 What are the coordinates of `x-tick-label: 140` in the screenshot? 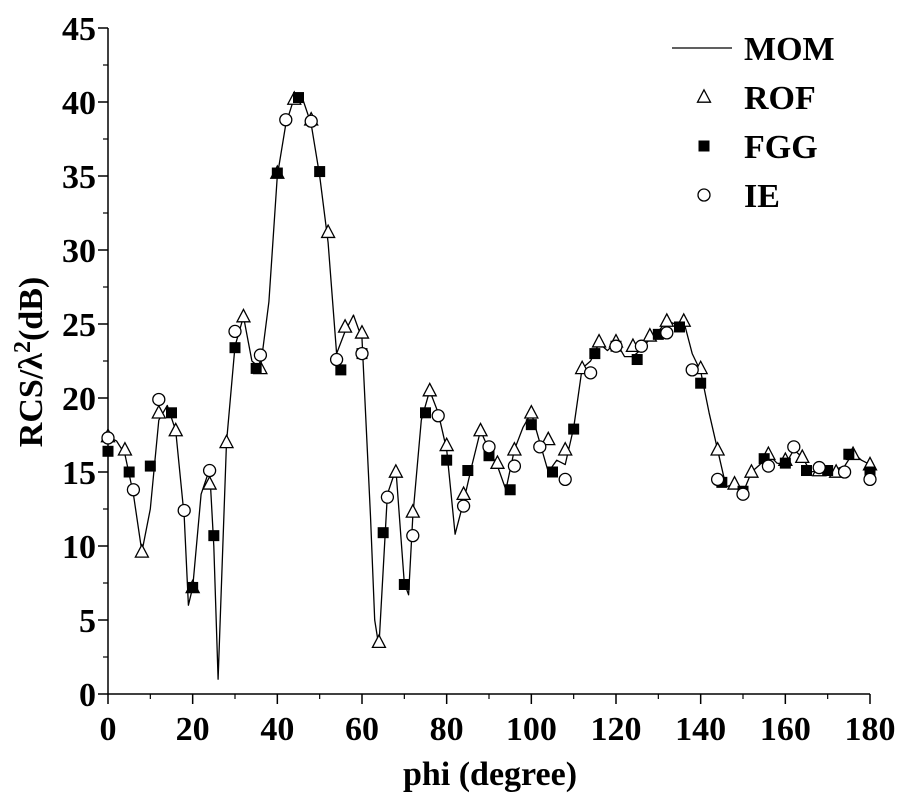 It's located at (700, 729).